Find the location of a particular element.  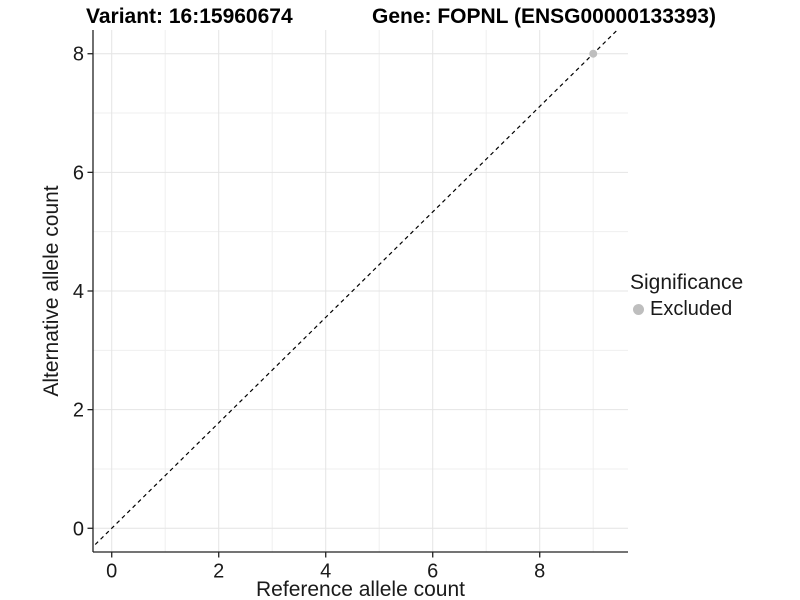

x-tick-label: 4 is located at coordinates (325, 572).